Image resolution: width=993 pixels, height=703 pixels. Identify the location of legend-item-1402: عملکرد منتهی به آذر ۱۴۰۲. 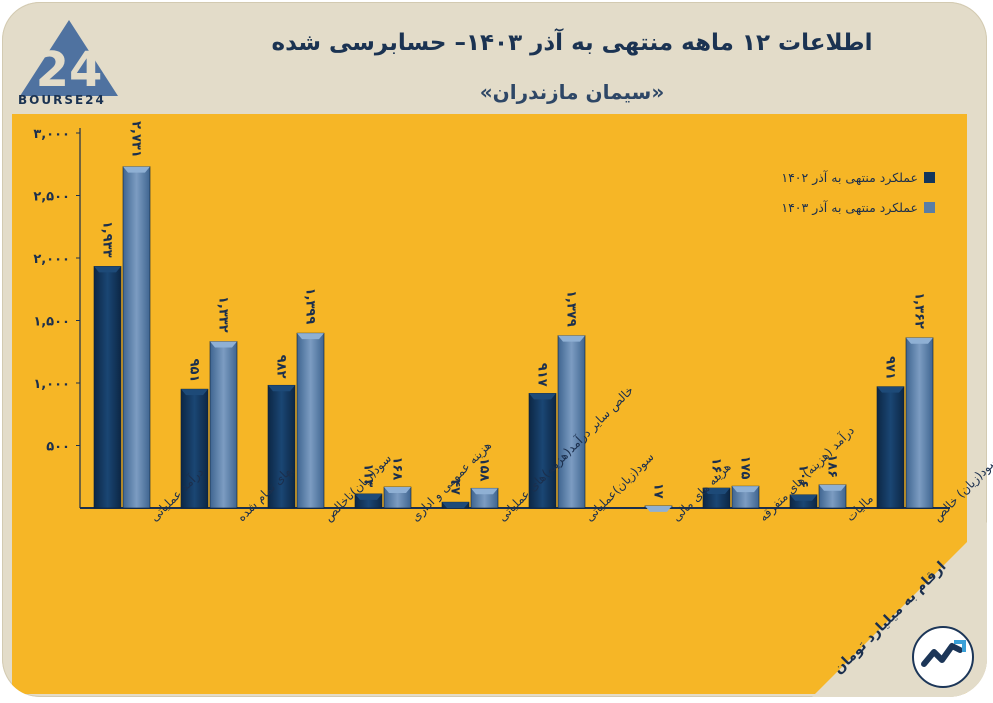
(845, 177).